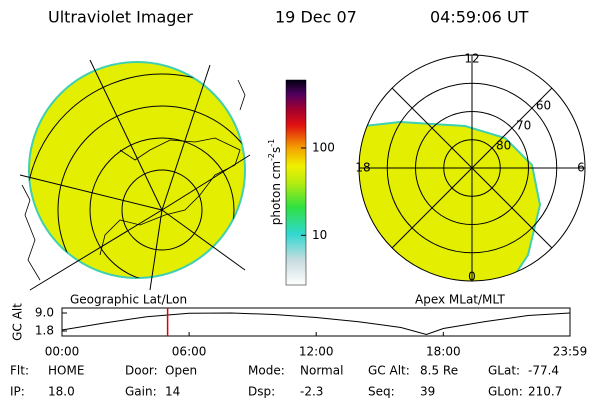 The image size is (600, 400). I want to click on x-tick-label: 00:00, so click(62, 352).